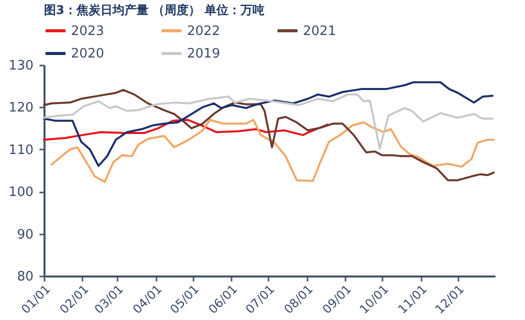 The height and width of the screenshot is (320, 525). Describe the element at coordinates (21, 192) in the screenshot. I see `y-tick-label: 100` at that location.